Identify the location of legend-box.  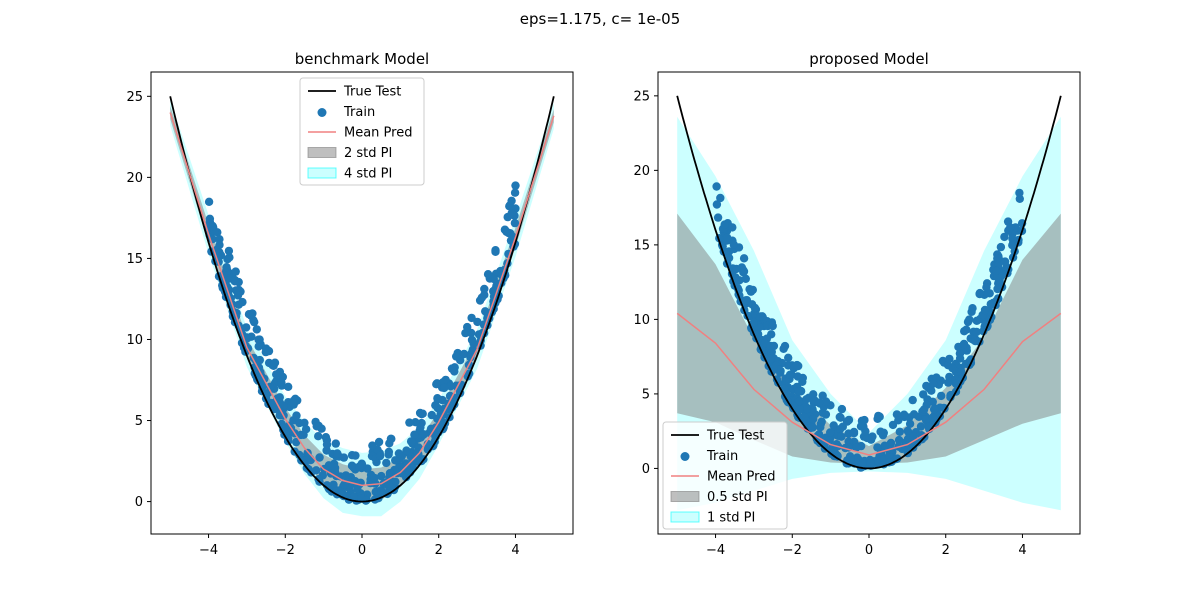
(725, 475).